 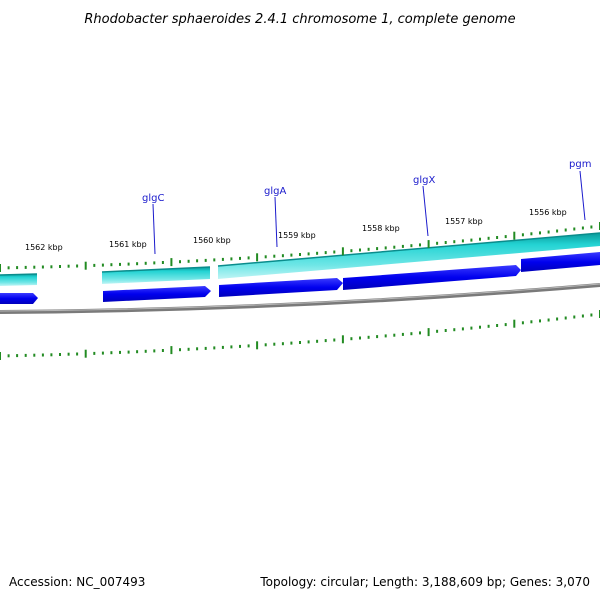 What do you see at coordinates (275, 191) in the screenshot?
I see `gene-label-glga: glgA` at bounding box center [275, 191].